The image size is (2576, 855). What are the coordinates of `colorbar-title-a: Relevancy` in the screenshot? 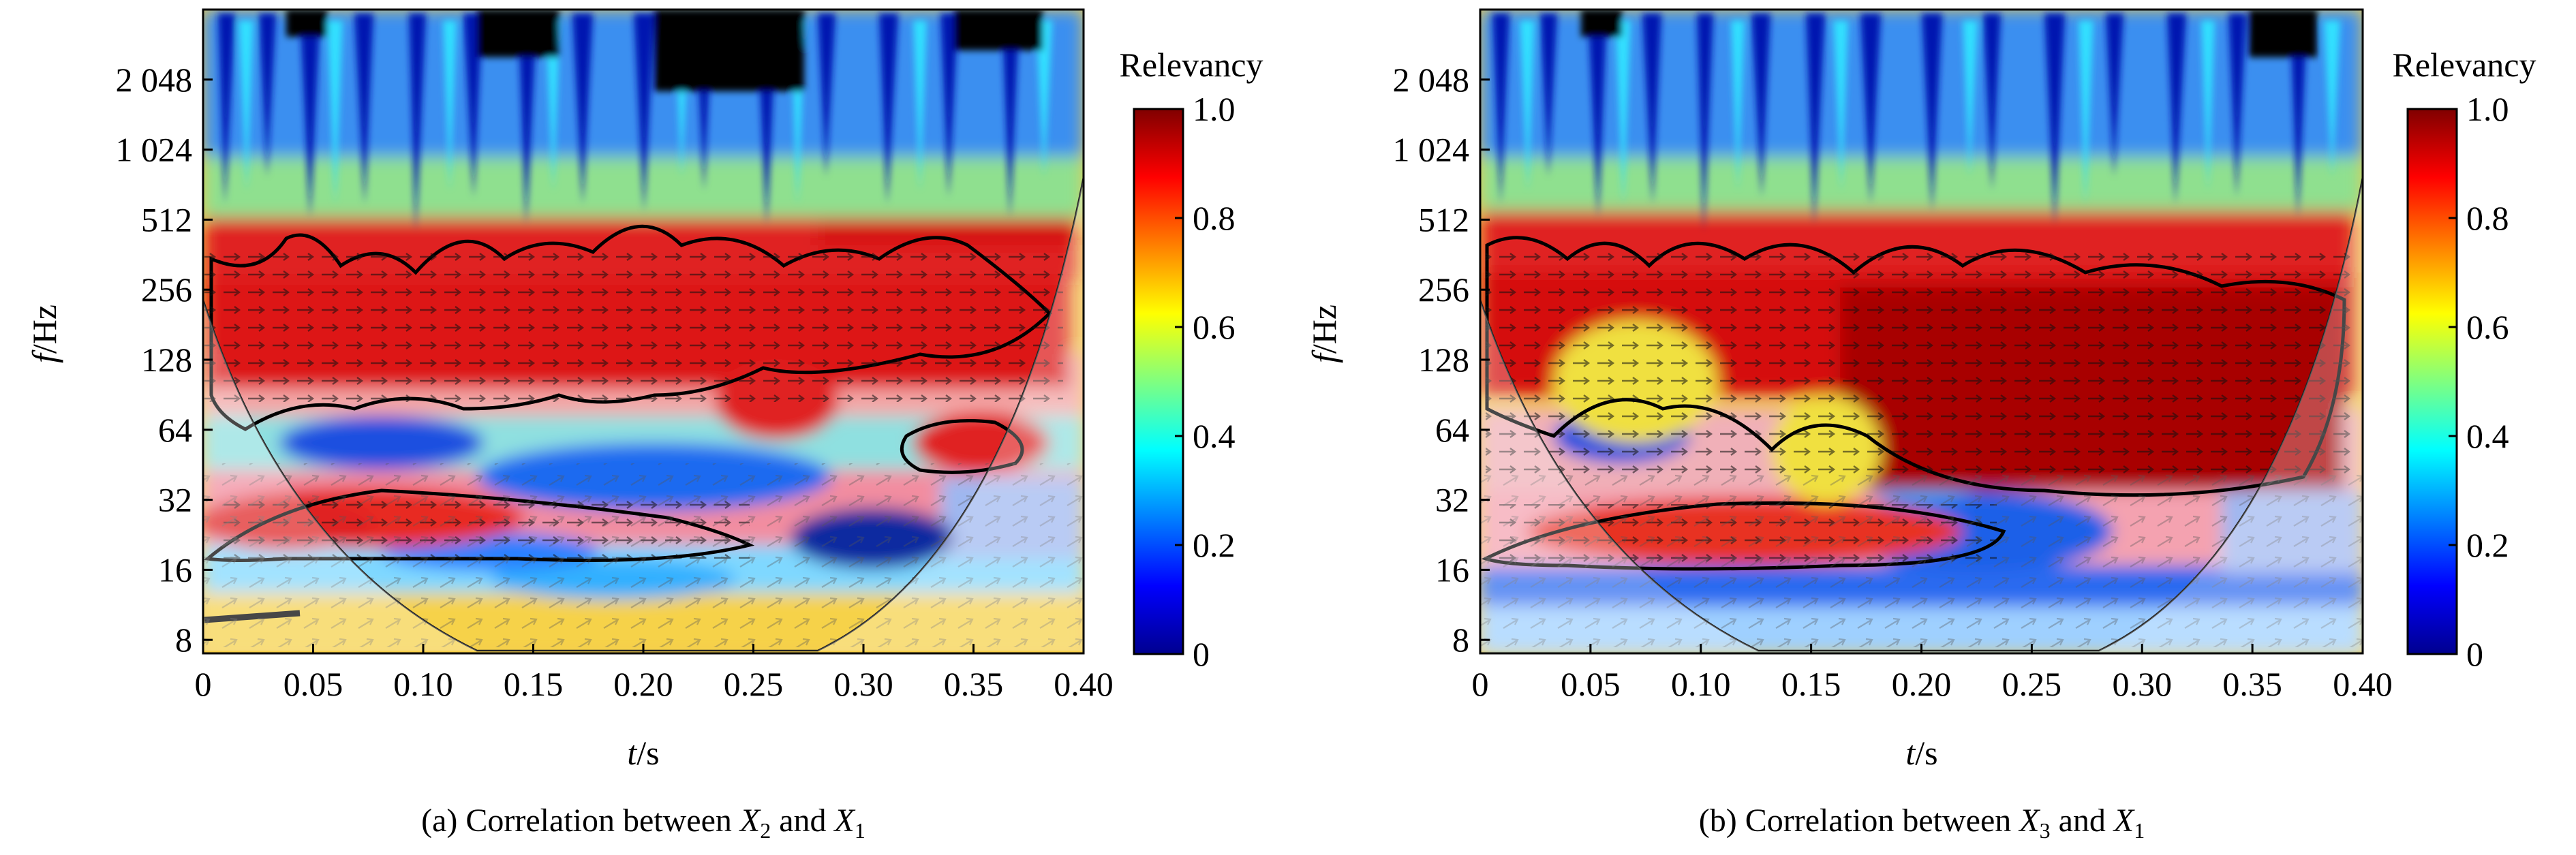 It's located at (1191, 65).